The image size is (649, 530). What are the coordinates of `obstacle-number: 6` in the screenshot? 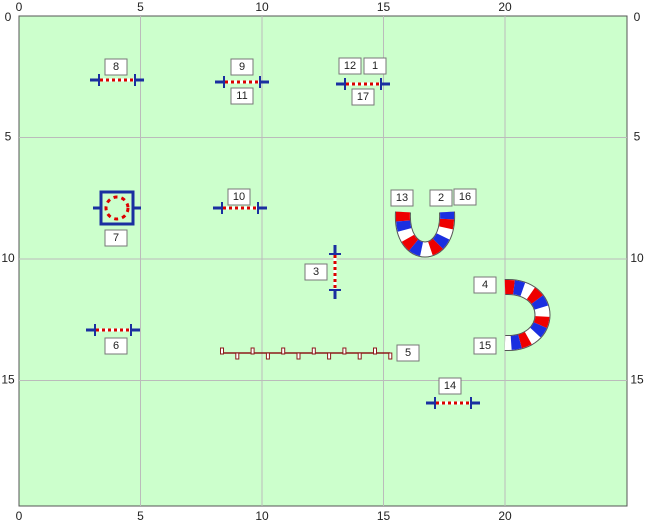 It's located at (116, 346).